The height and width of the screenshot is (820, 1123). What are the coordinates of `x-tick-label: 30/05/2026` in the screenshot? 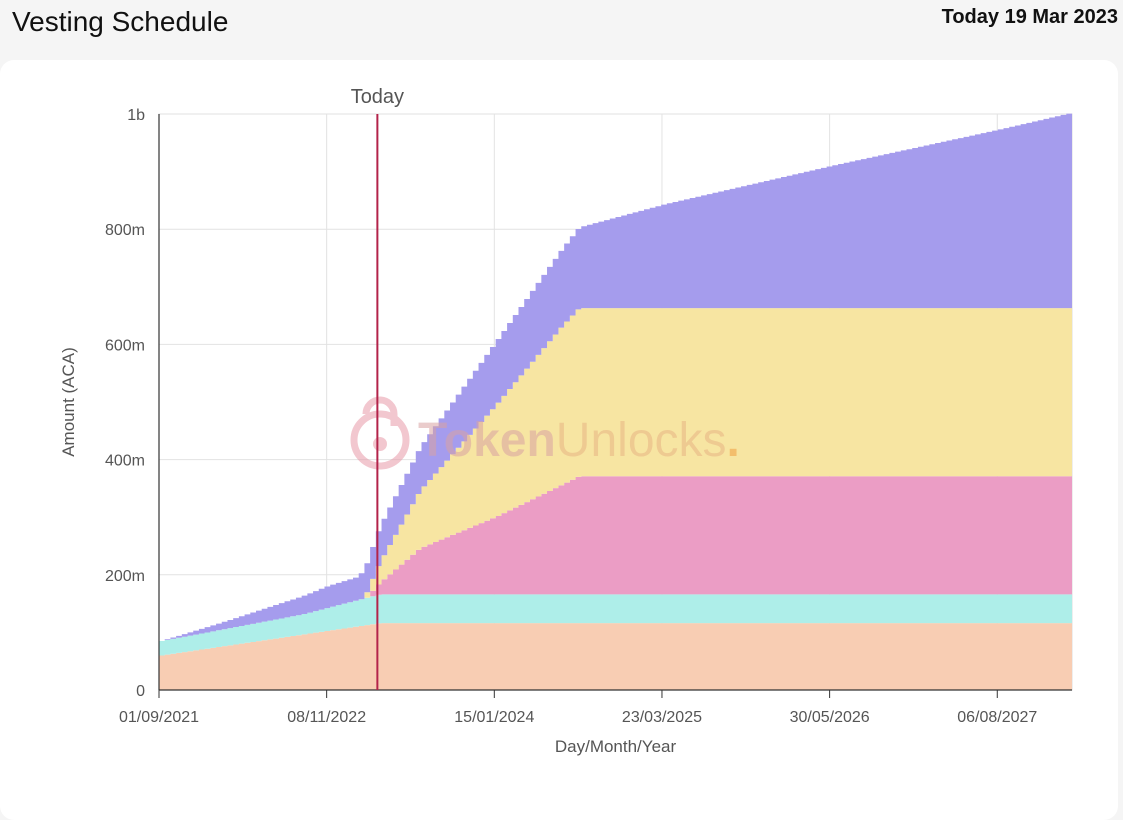 It's located at (830, 717).